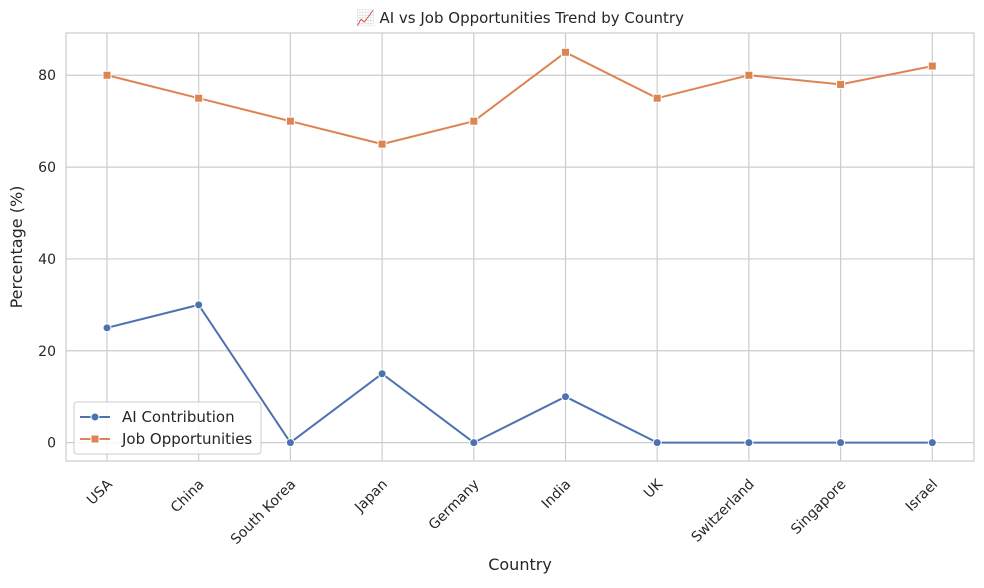 The image size is (984, 588). I want to click on y-tick-label: 80, so click(47, 76).